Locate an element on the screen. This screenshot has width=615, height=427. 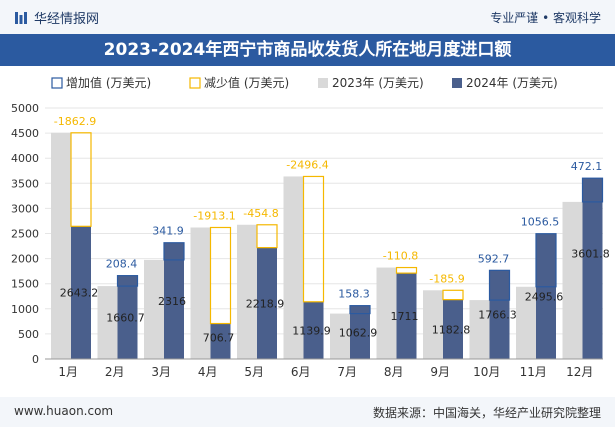
value-label-2024: 1766.3 is located at coordinates (497, 315).